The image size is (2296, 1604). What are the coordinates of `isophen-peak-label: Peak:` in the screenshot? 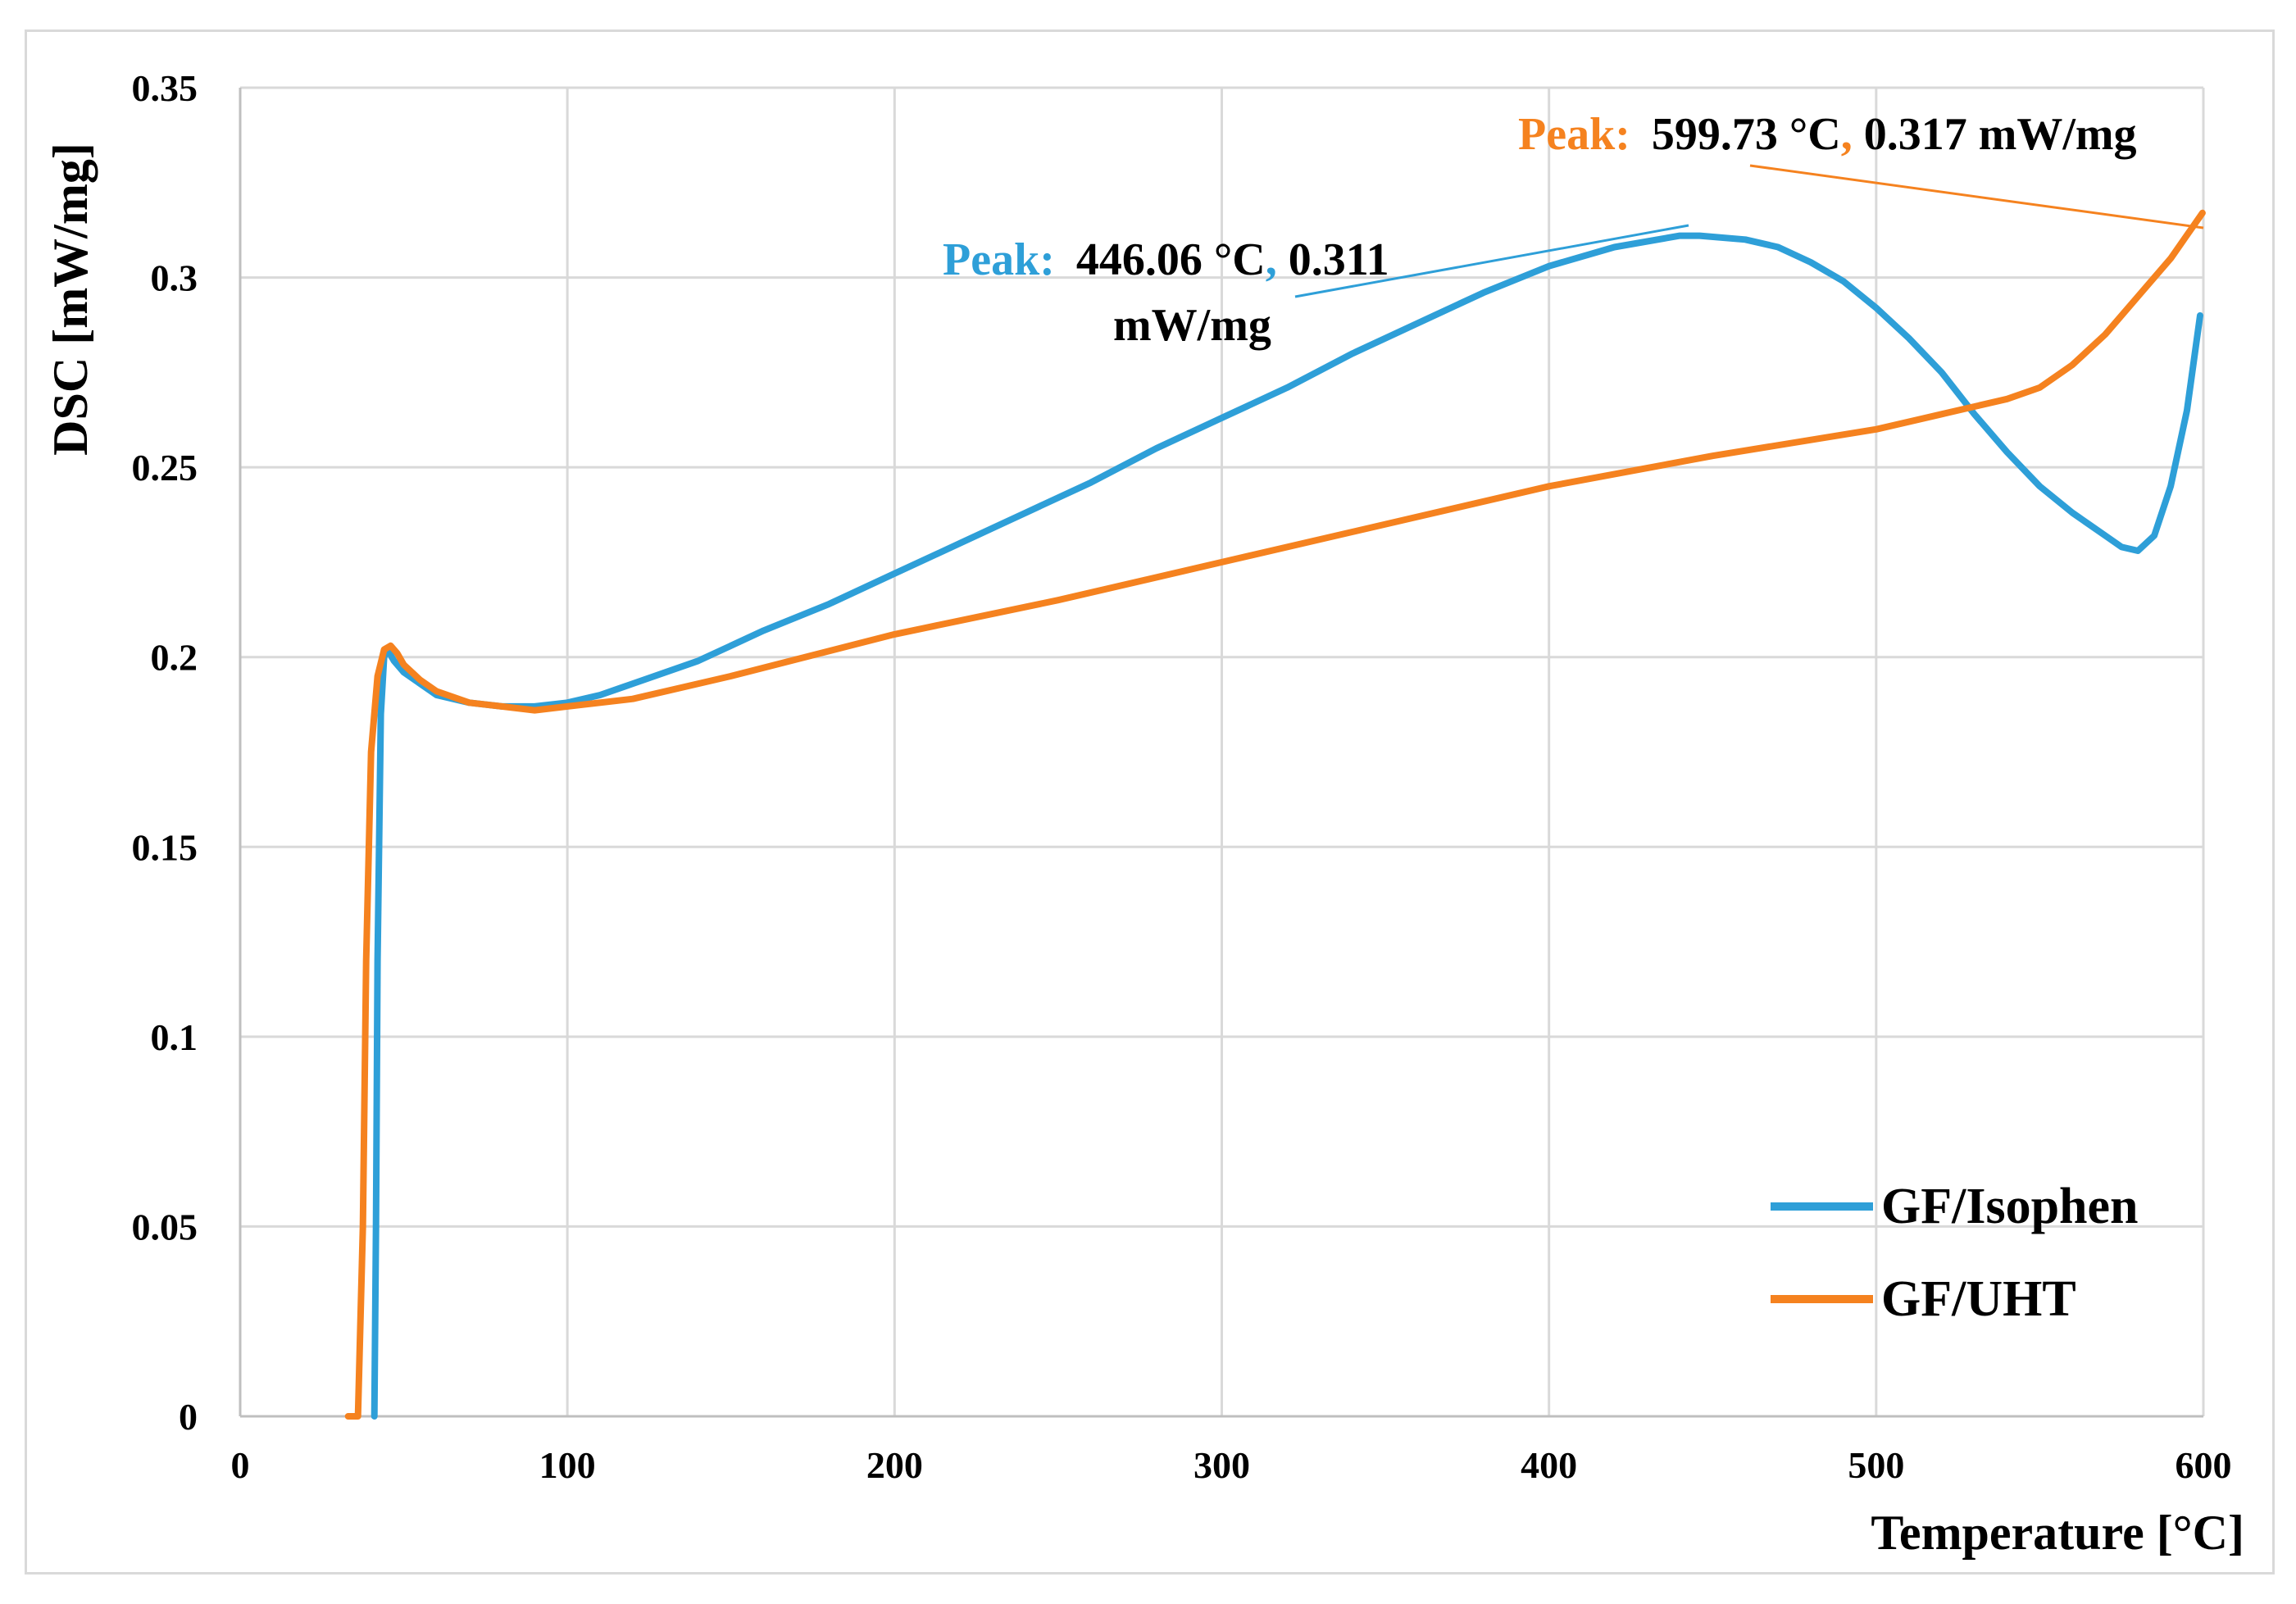 It's located at (999, 259).